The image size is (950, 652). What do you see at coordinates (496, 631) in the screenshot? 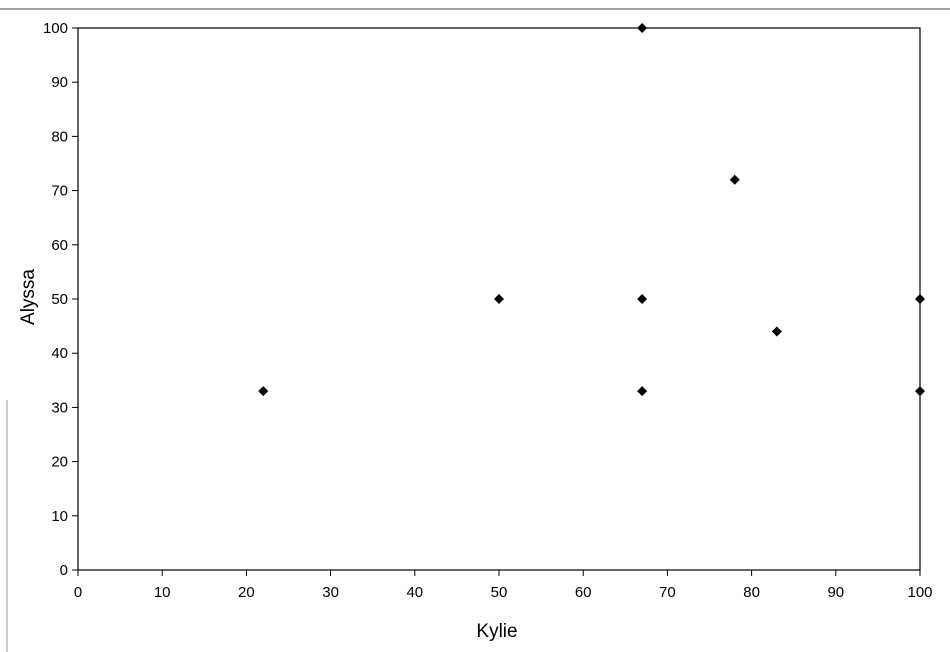
I see `x-axis-title: Kylie` at bounding box center [496, 631].